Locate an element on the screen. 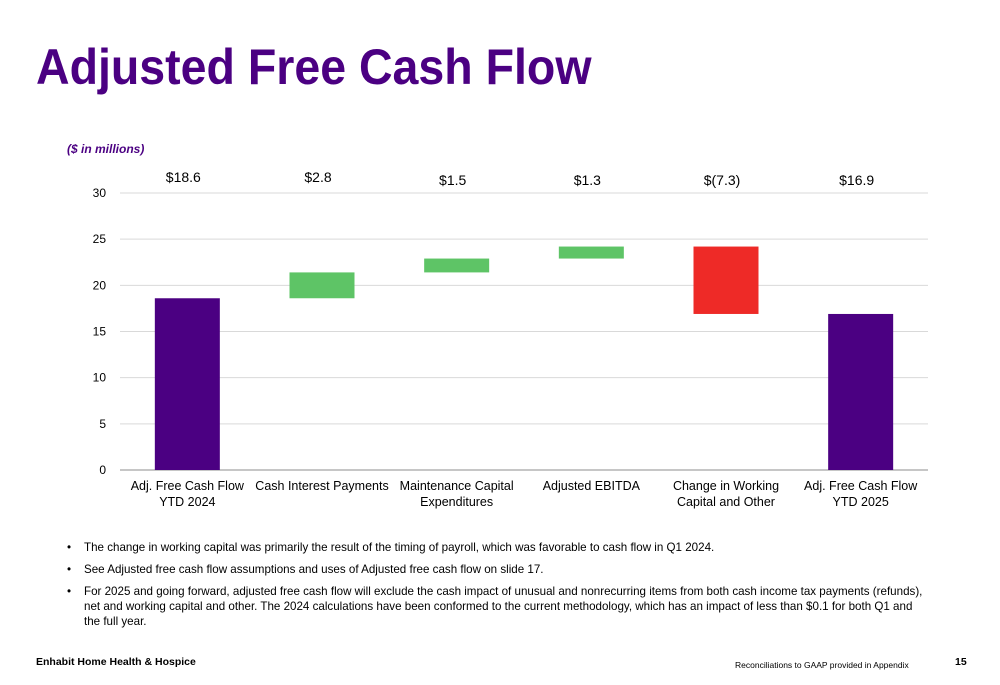  y-tick-label: 15 is located at coordinates (100, 332).